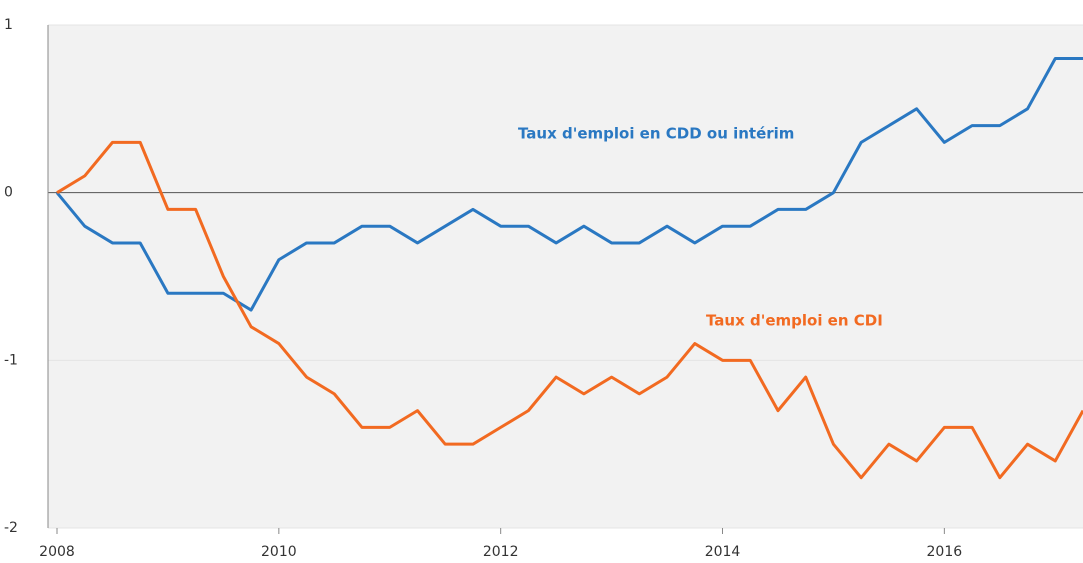 The image size is (1083, 563). What do you see at coordinates (11, 360) in the screenshot?
I see `y-tick-label: -1` at bounding box center [11, 360].